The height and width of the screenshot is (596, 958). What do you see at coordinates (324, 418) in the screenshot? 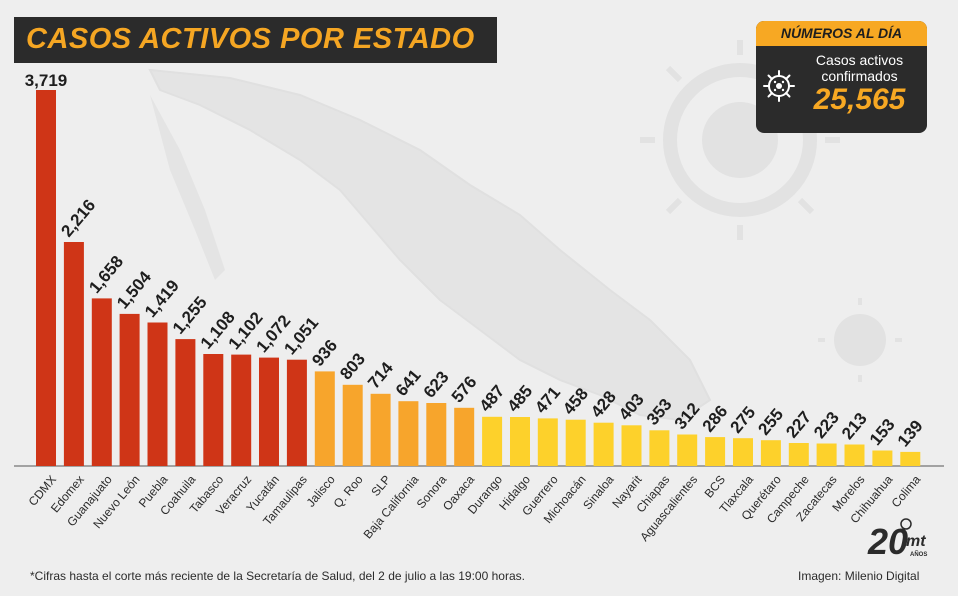
I see `bar-jalisco` at bounding box center [324, 418].